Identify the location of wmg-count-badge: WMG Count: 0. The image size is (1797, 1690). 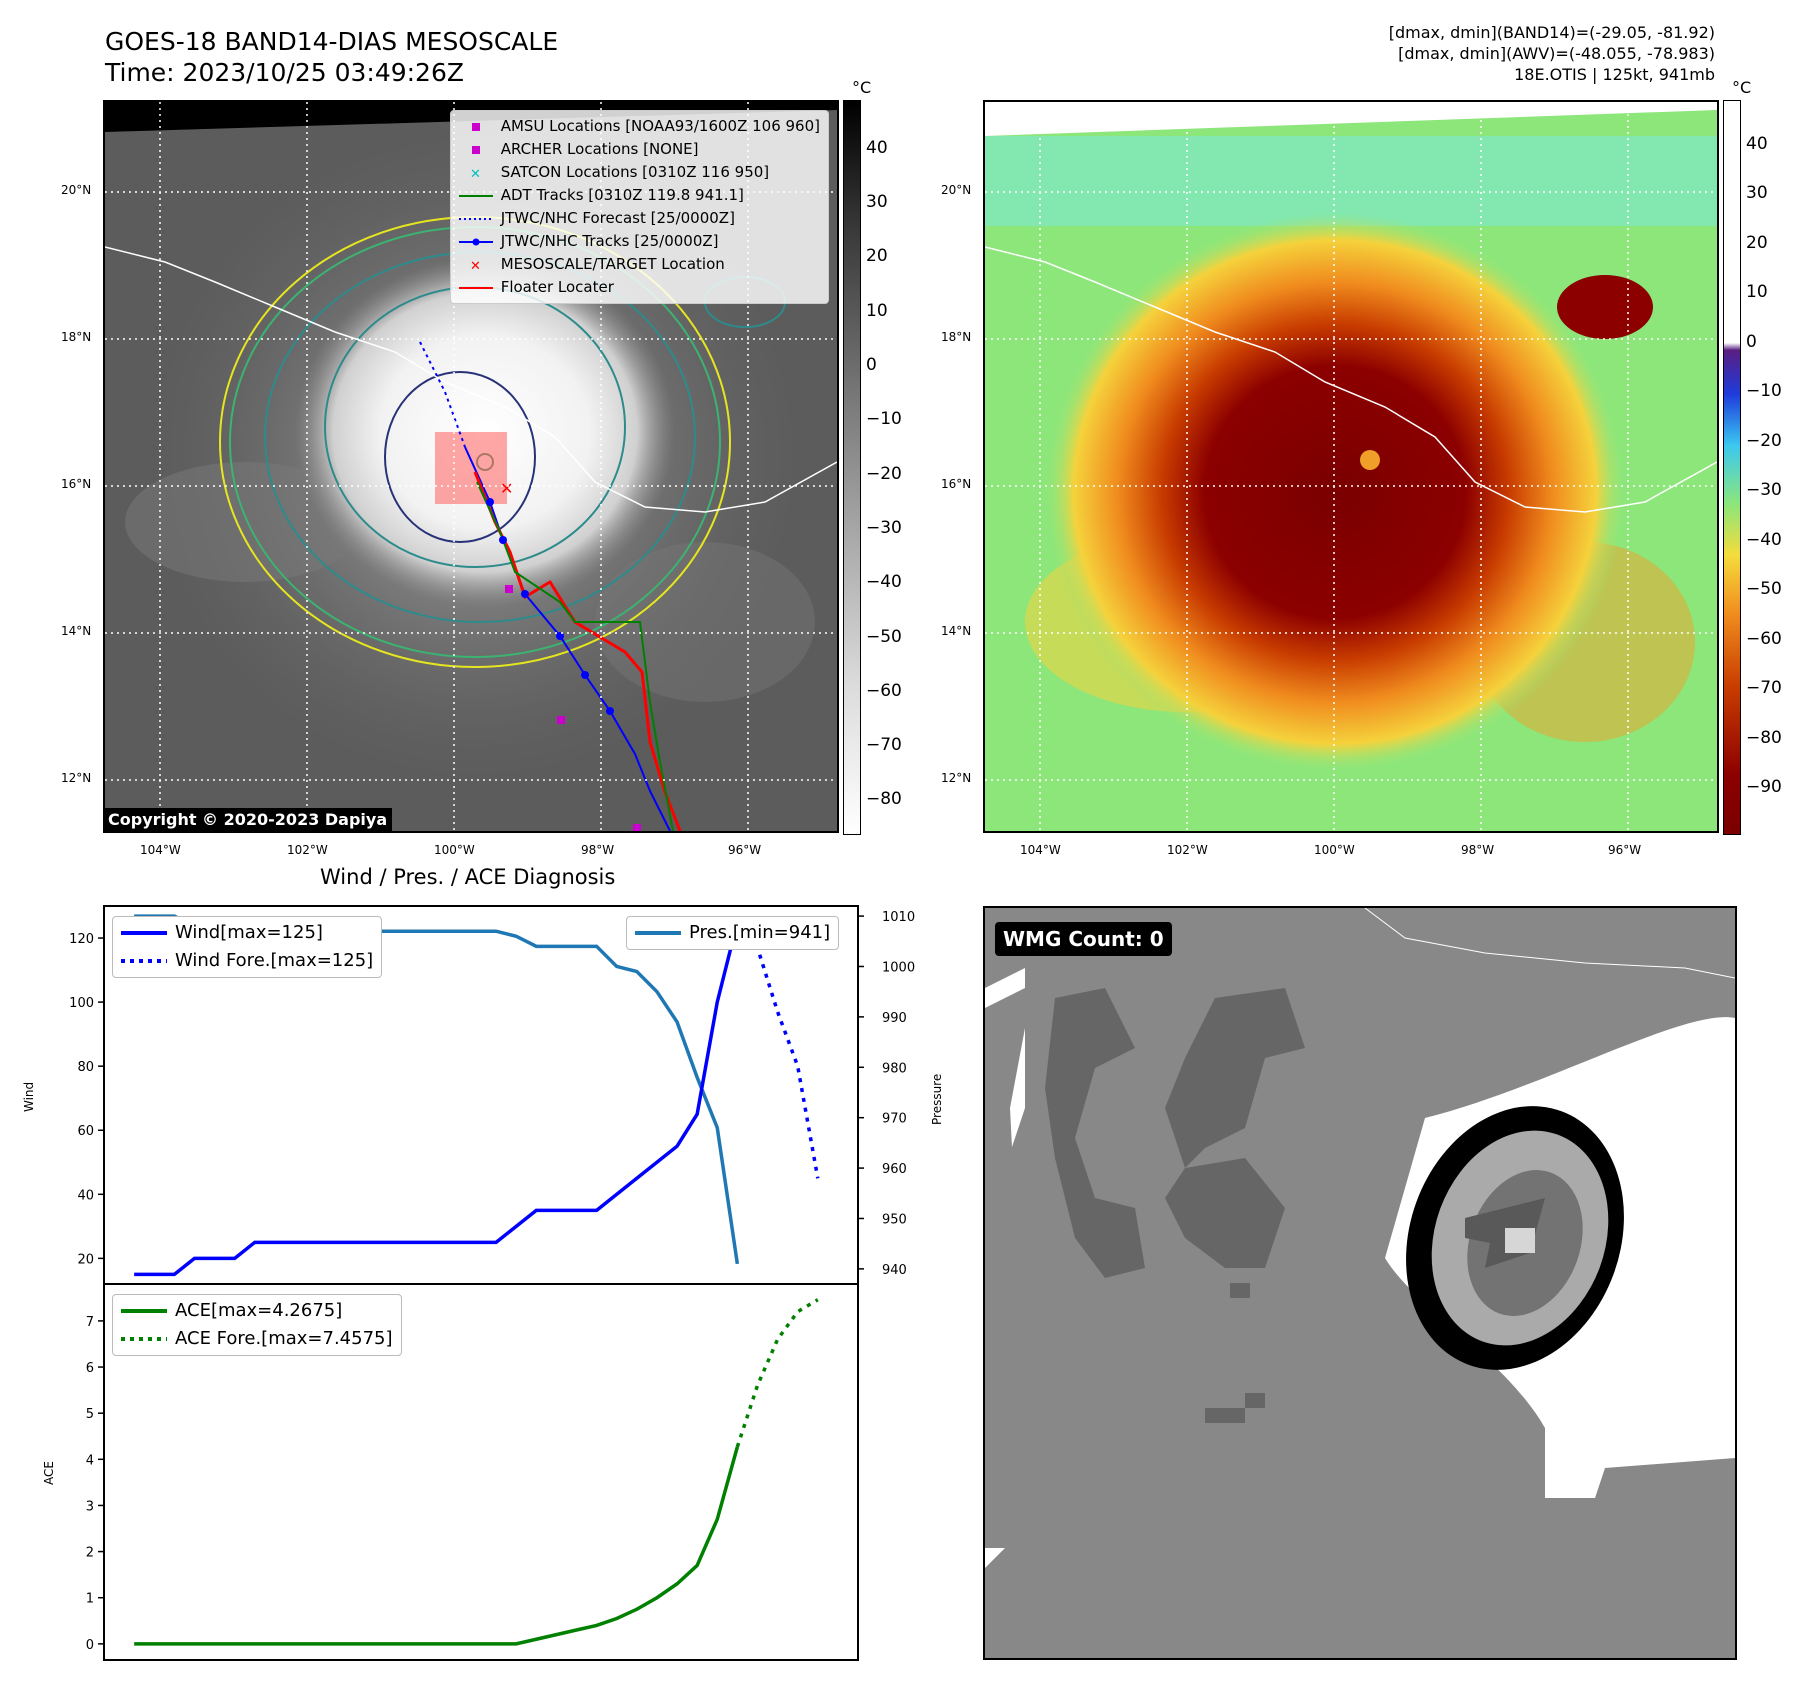
(1083, 939).